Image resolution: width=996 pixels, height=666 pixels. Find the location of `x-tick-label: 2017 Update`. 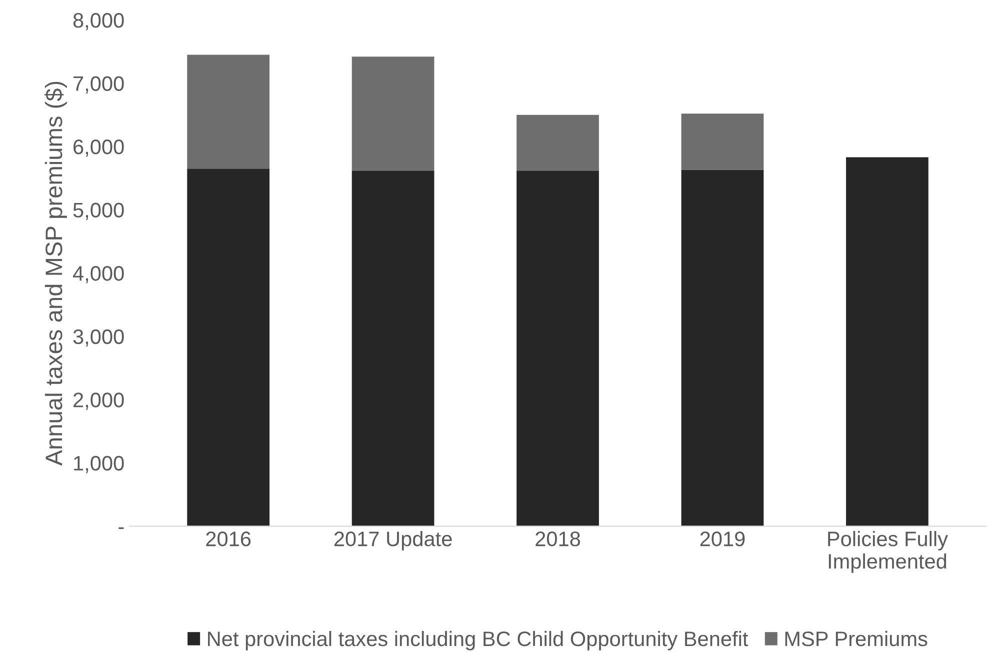

x-tick-label: 2017 Update is located at coordinates (393, 540).